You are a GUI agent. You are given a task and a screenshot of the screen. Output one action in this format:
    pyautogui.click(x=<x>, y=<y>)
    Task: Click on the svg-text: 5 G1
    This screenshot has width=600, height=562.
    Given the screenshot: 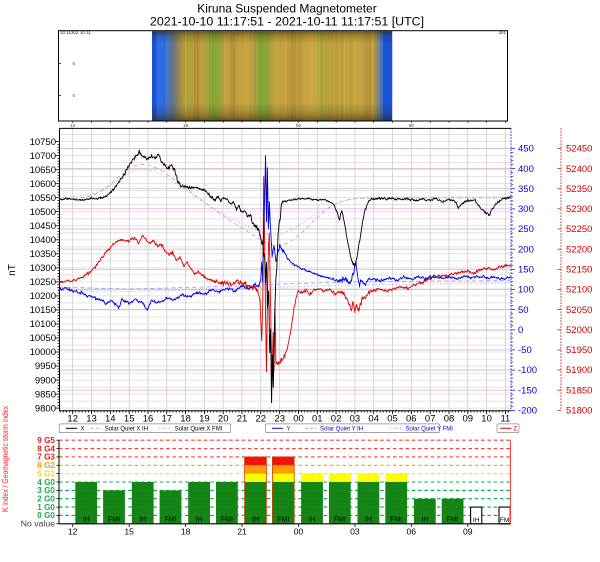 What is the action you would take?
    pyautogui.click(x=46, y=473)
    